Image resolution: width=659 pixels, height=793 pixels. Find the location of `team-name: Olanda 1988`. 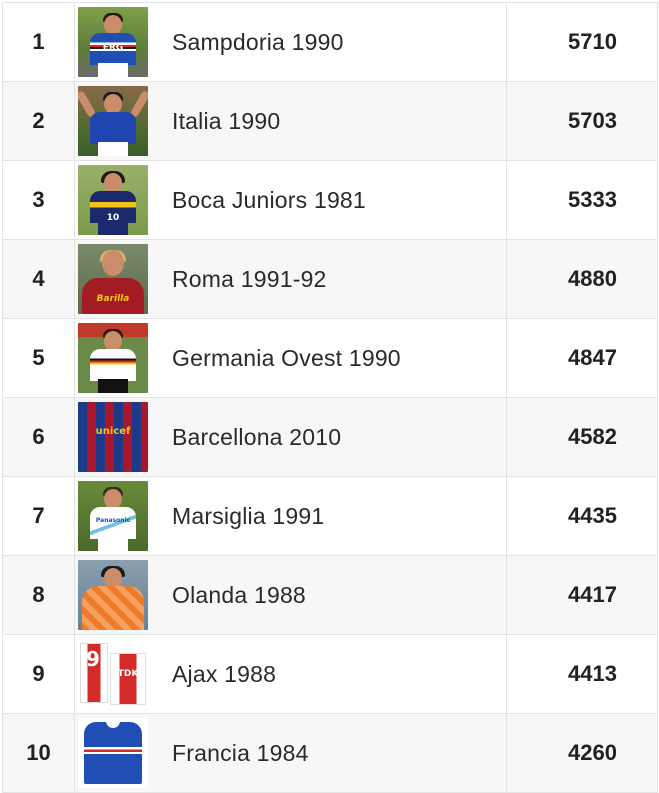

team-name: Olanda 1988 is located at coordinates (239, 594).